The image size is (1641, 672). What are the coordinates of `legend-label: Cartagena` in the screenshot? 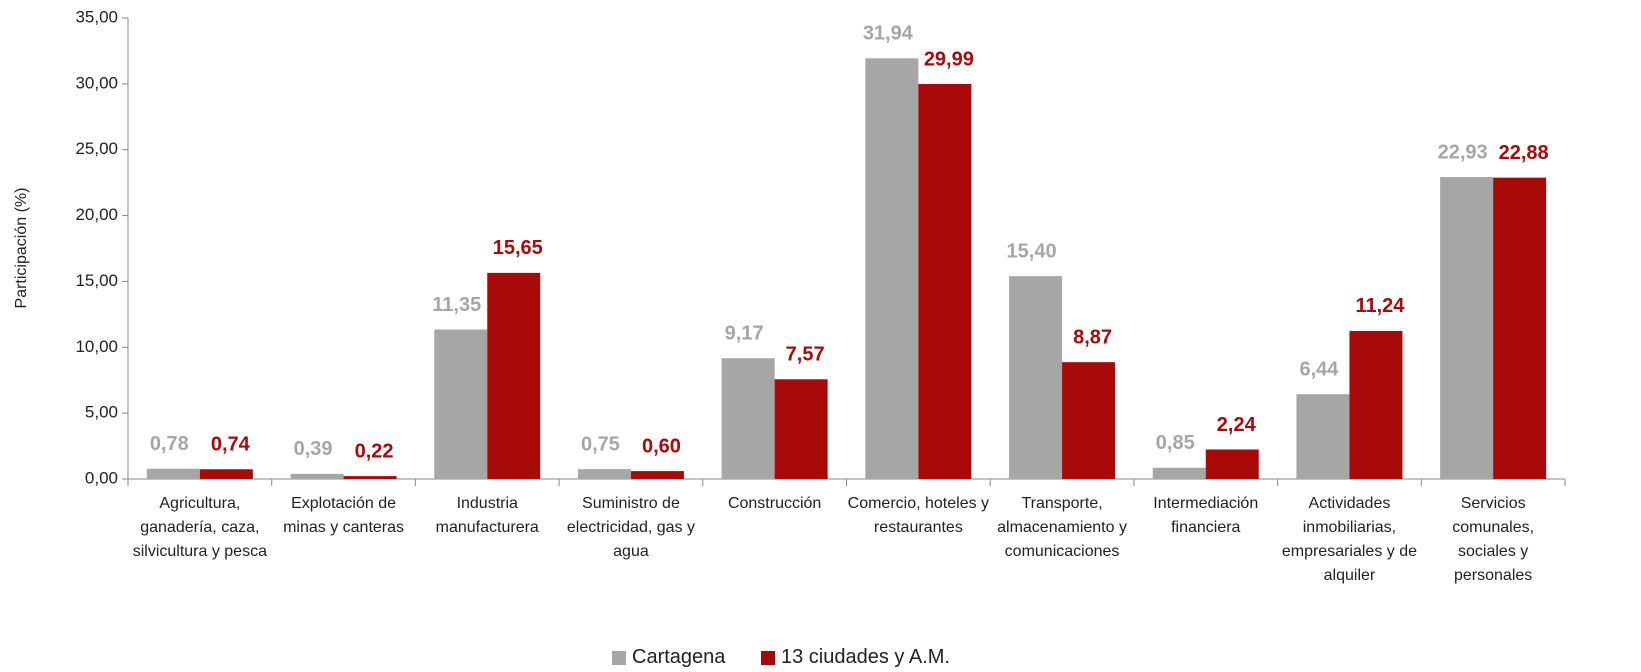 It's located at (679, 657).